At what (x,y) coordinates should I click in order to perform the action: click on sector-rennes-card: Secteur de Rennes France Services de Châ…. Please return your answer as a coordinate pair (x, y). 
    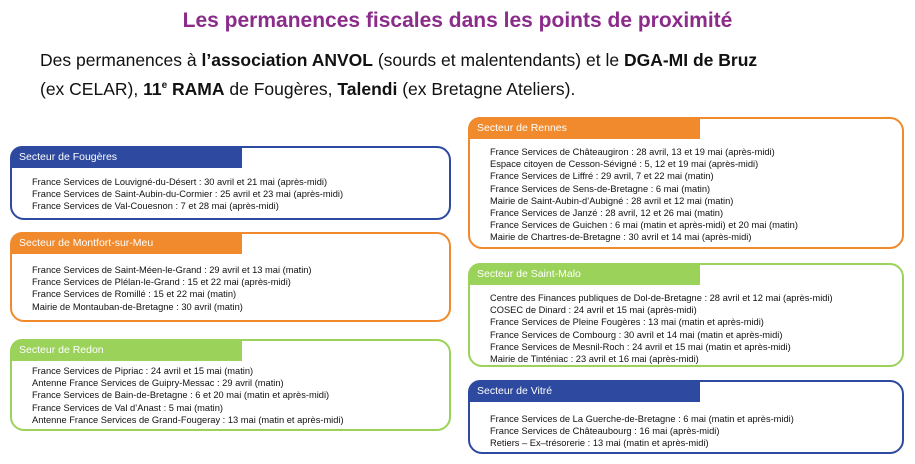
    Looking at the image, I should click on (686, 183).